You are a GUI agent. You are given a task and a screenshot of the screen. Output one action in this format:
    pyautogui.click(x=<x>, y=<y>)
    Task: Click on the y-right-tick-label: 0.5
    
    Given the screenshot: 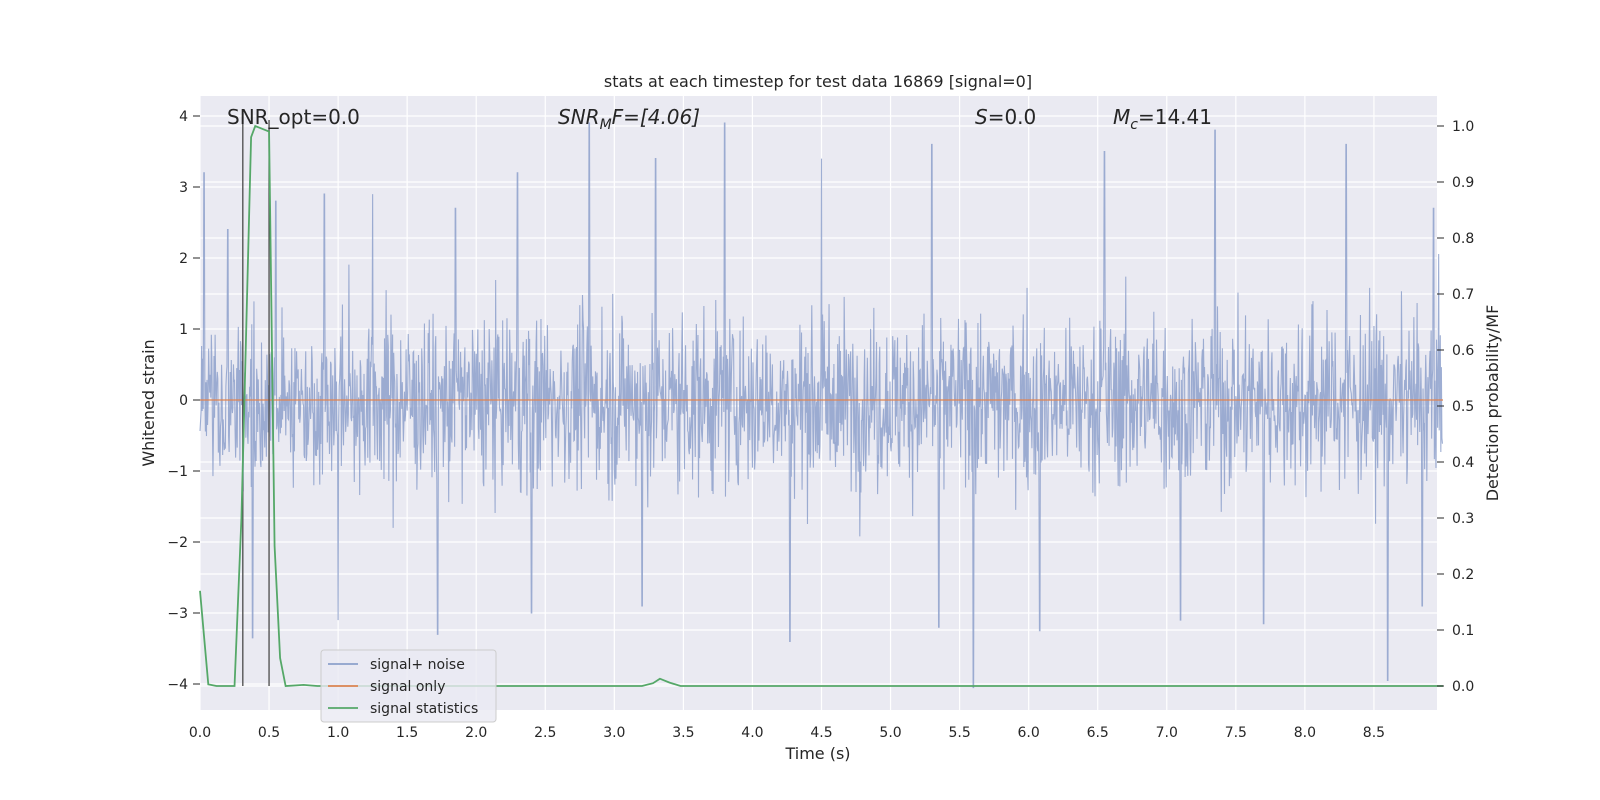 What is the action you would take?
    pyautogui.click(x=1463, y=407)
    